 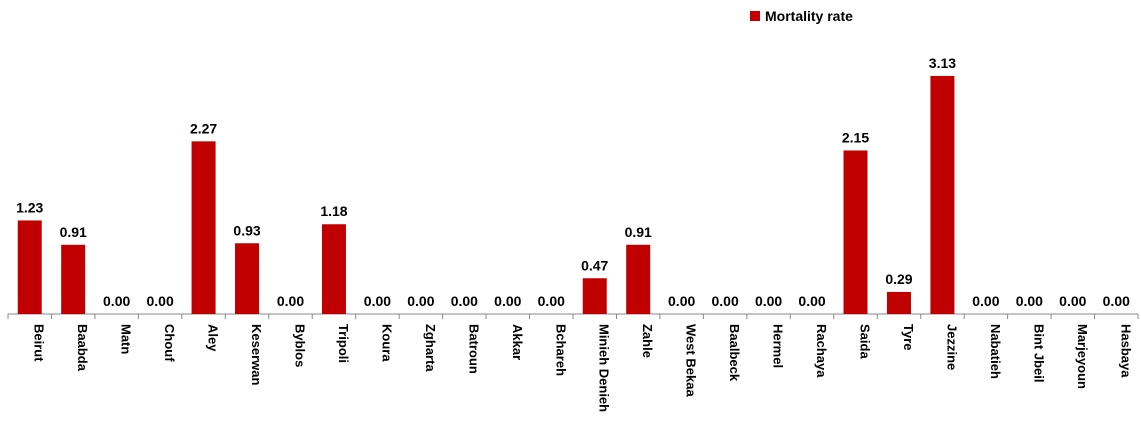 What do you see at coordinates (951, 347) in the screenshot?
I see `category-label: Jezzine` at bounding box center [951, 347].